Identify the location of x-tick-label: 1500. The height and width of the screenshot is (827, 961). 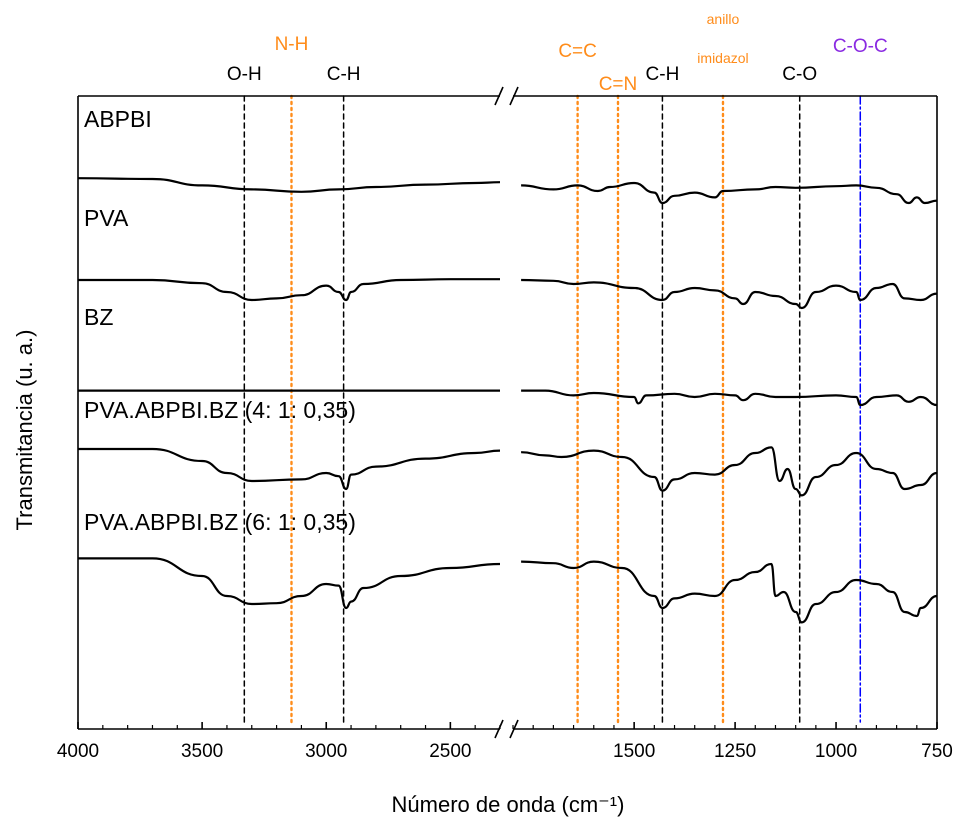
(634, 751).